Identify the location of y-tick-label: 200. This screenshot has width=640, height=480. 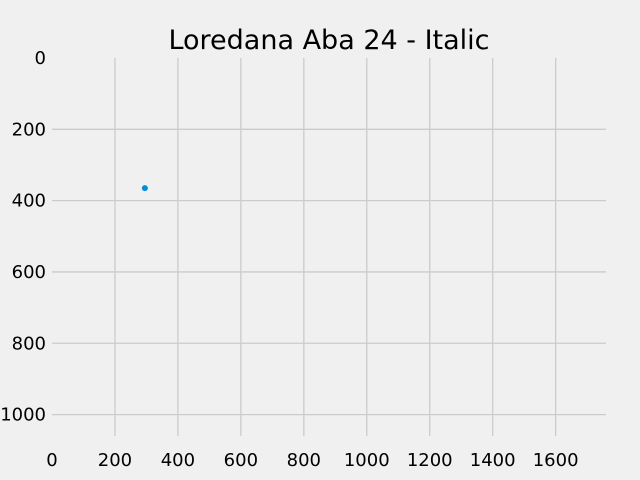
(29, 129).